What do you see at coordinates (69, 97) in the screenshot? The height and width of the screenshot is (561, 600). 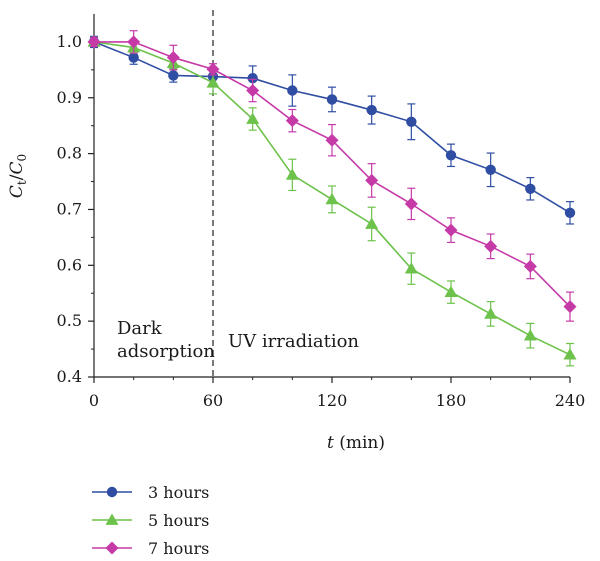 I see `y-tick-label: 0.9` at bounding box center [69, 97].